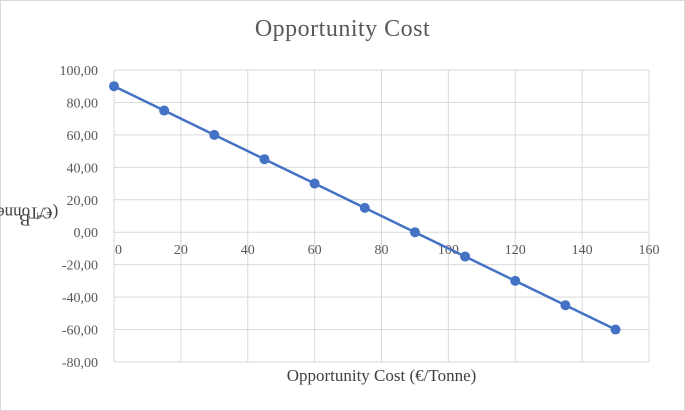 This screenshot has width=685, height=411. What do you see at coordinates (80, 363) in the screenshot?
I see `y-tick-label: -80,00` at bounding box center [80, 363].